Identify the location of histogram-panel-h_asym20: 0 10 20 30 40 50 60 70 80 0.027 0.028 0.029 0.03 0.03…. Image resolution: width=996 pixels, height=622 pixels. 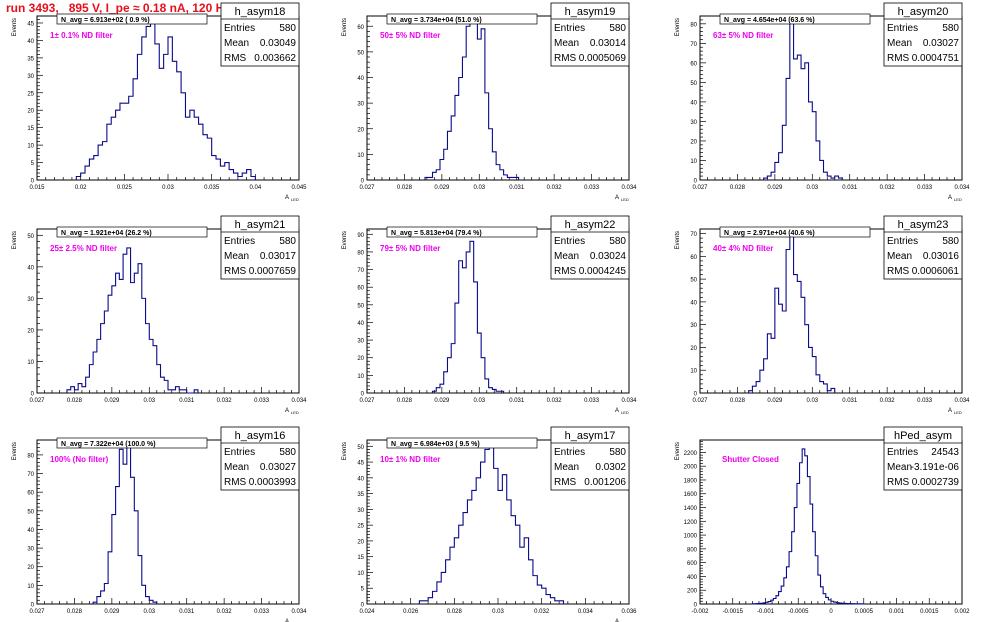
(822, 102).